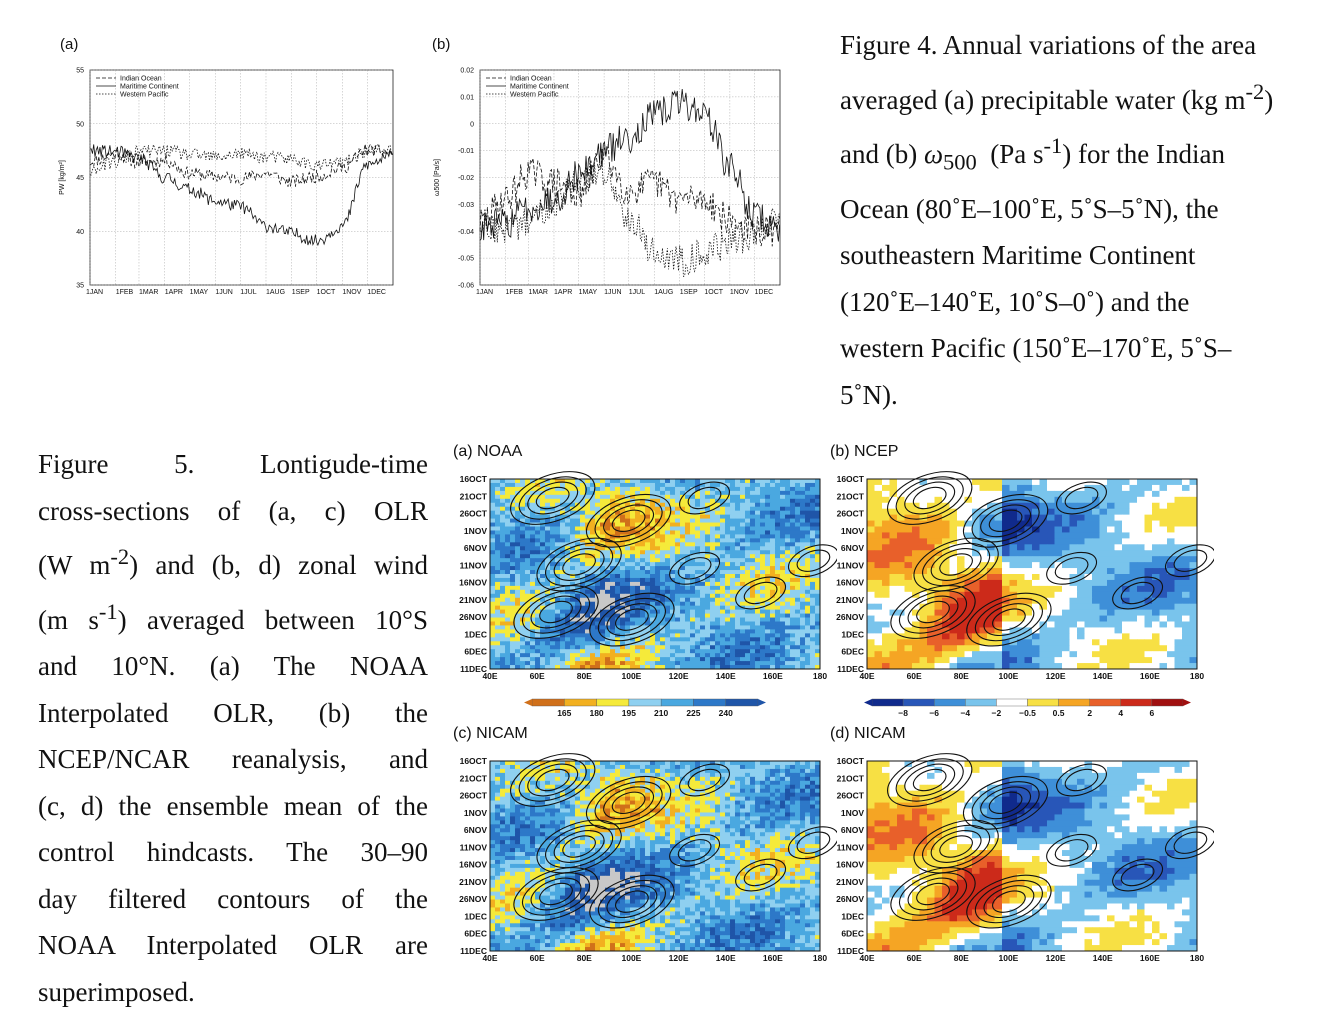  Describe the element at coordinates (961, 676) in the screenshot. I see `x-tick-label: 80E` at that location.